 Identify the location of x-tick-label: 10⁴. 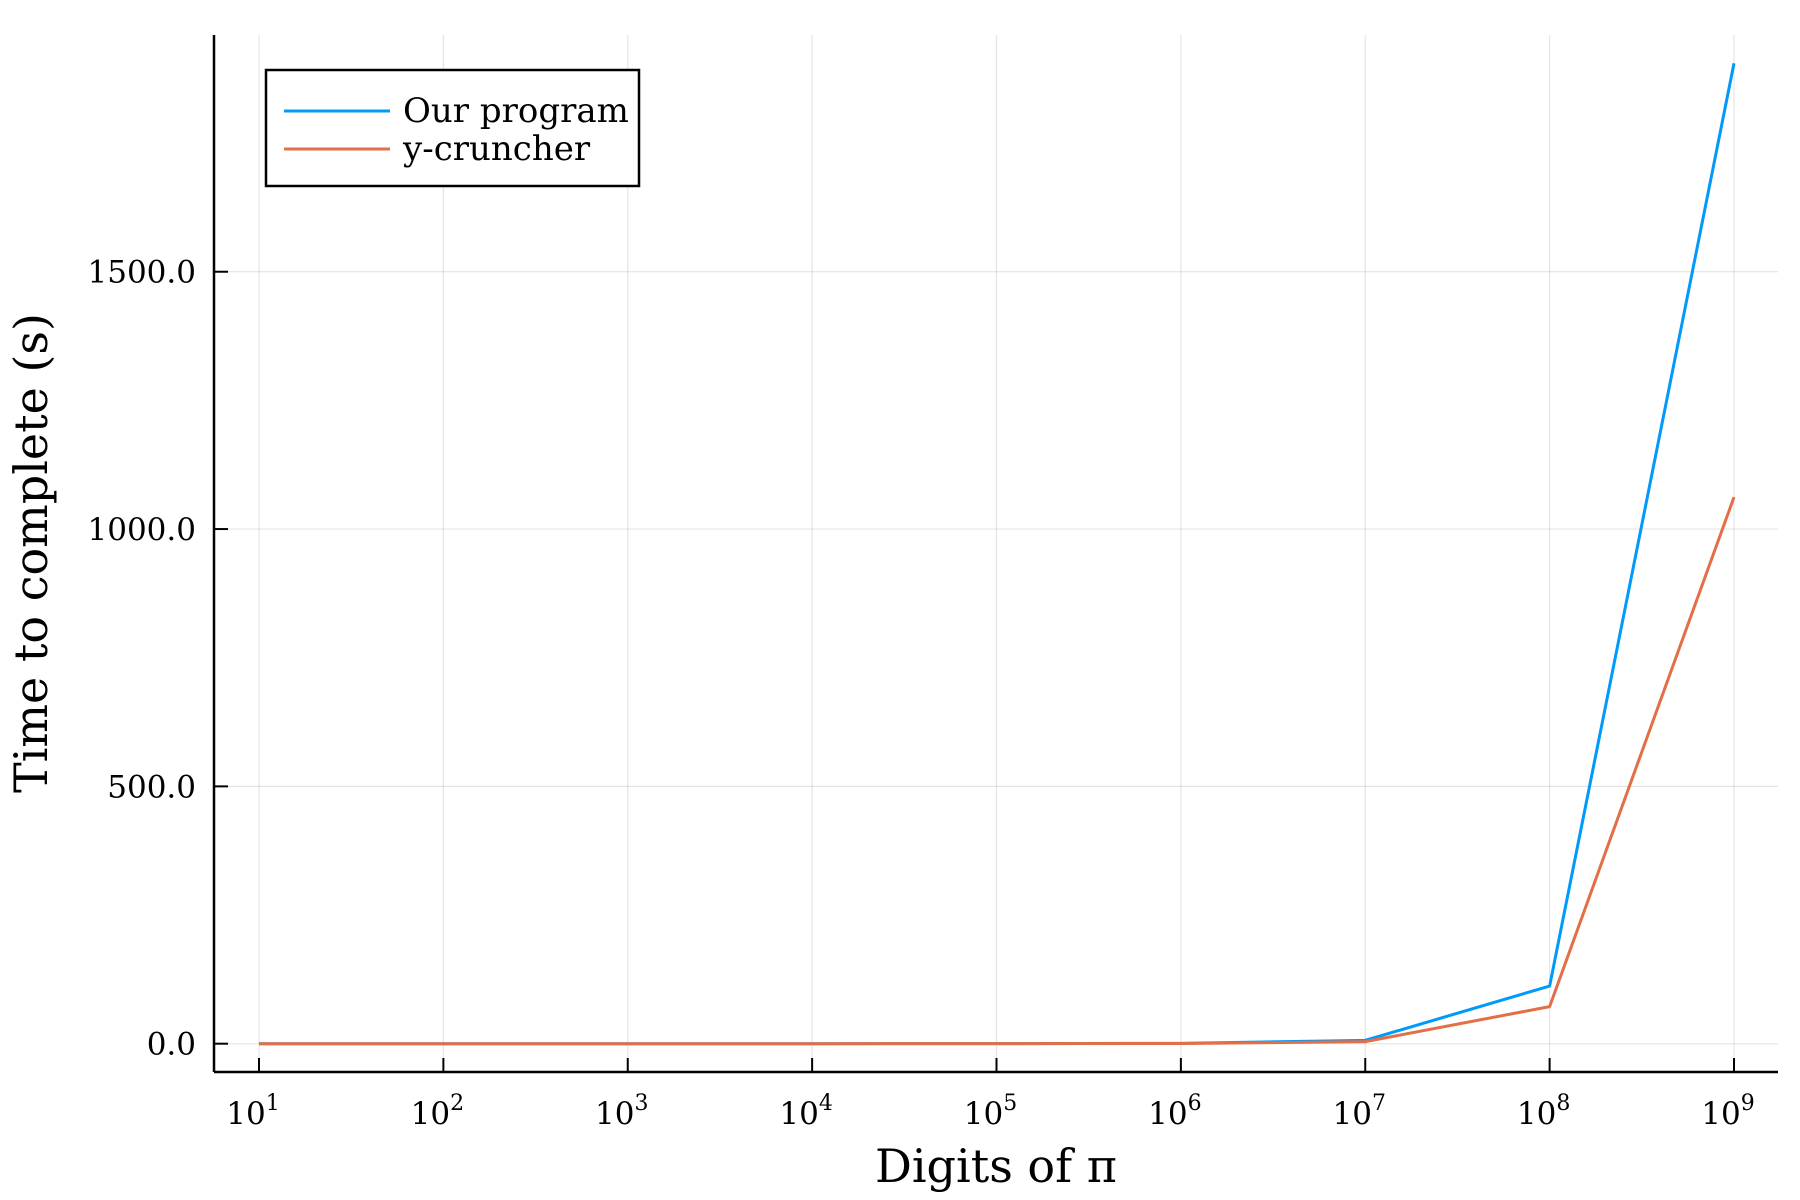
(805, 1111).